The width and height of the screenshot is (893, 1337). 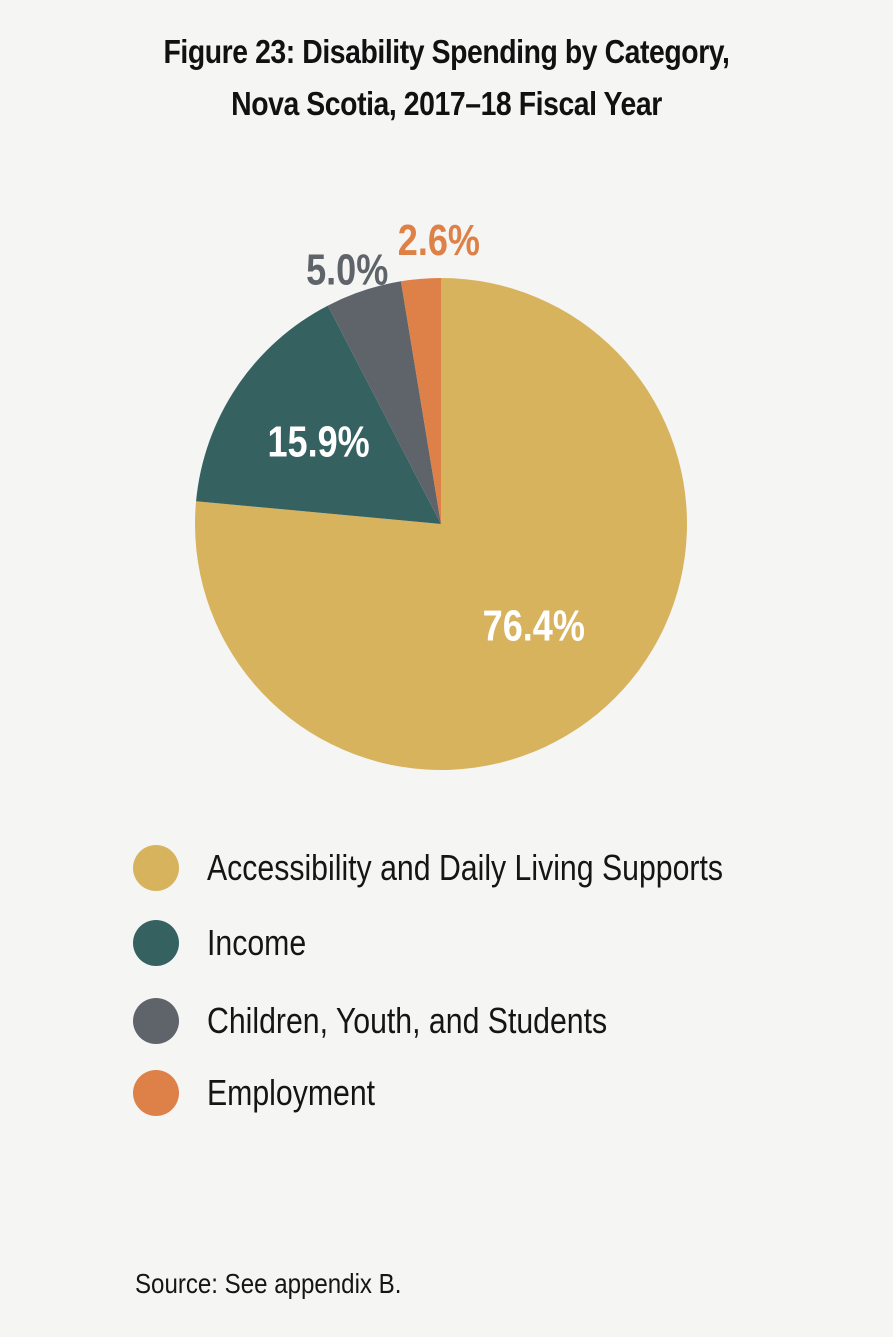 I want to click on pie-label-income: 15.9%, so click(x=318, y=441).